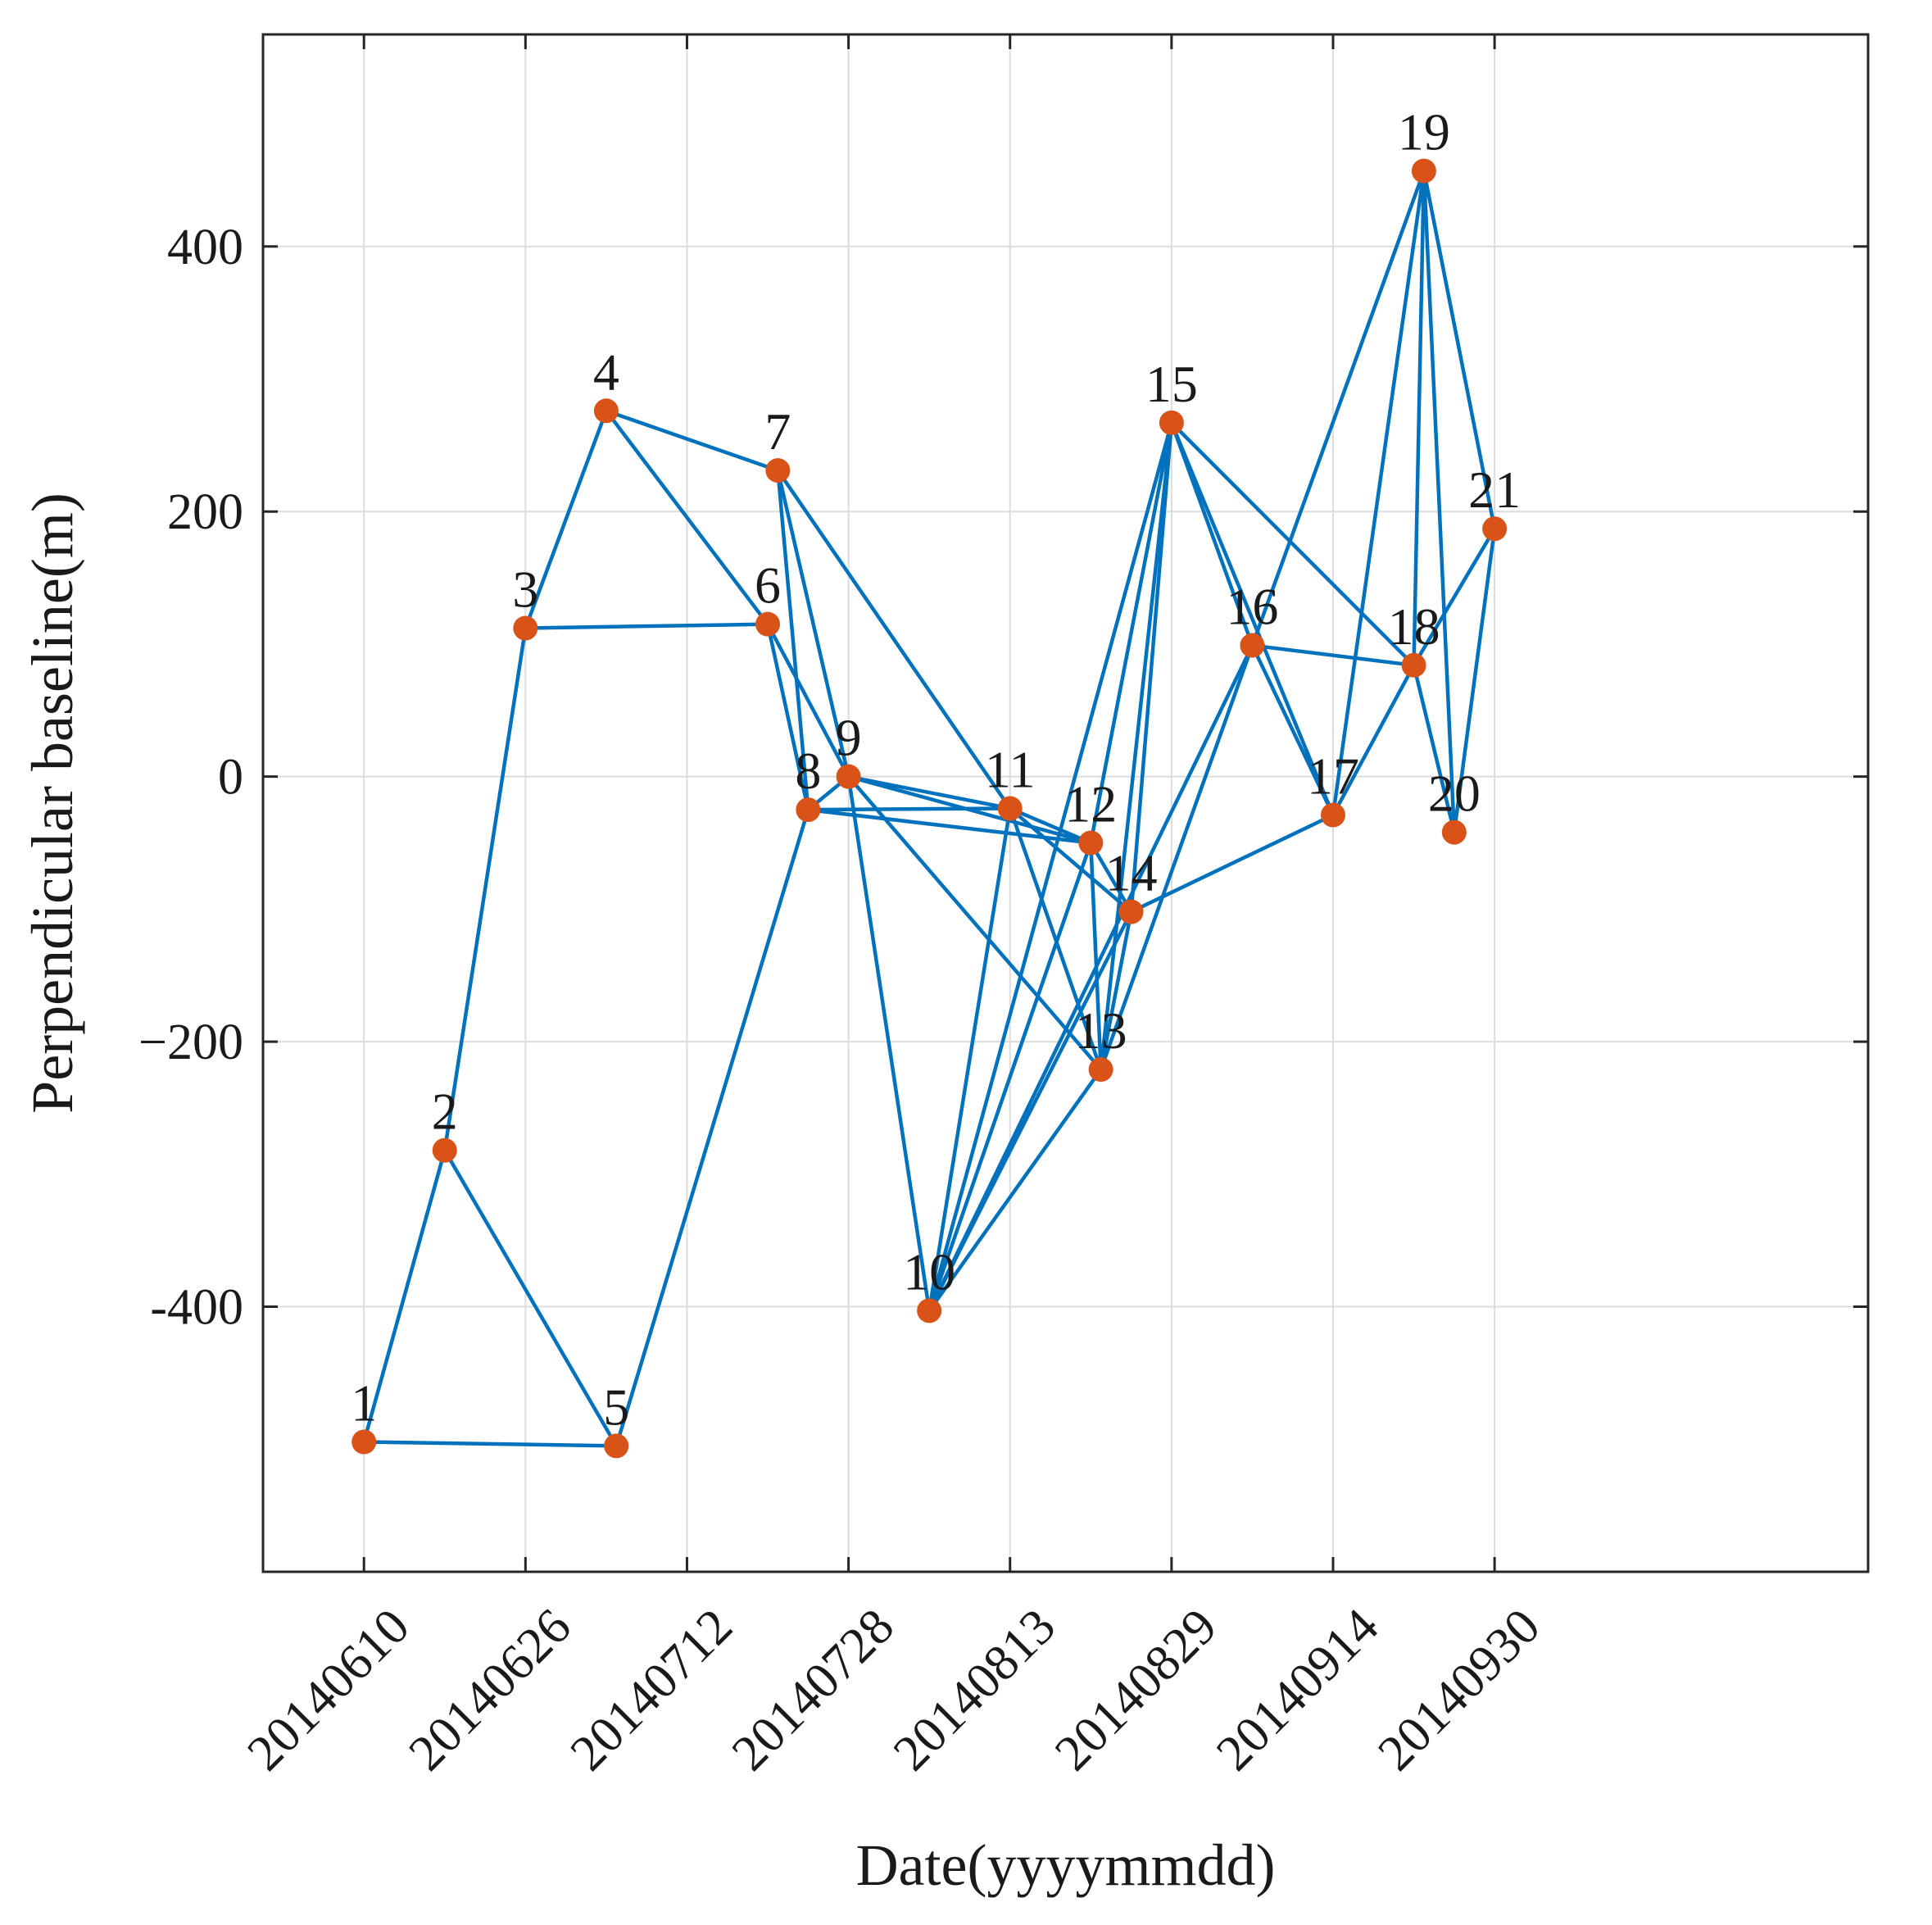  What do you see at coordinates (1101, 1030) in the screenshot?
I see `node-label-13: 13` at bounding box center [1101, 1030].